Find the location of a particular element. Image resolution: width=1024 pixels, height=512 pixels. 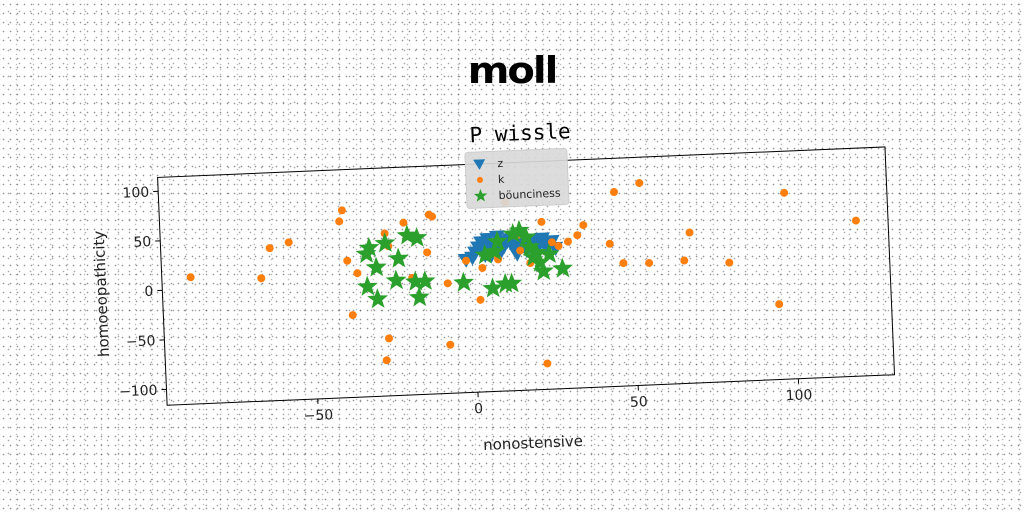

legend-label: k is located at coordinates (502, 179).